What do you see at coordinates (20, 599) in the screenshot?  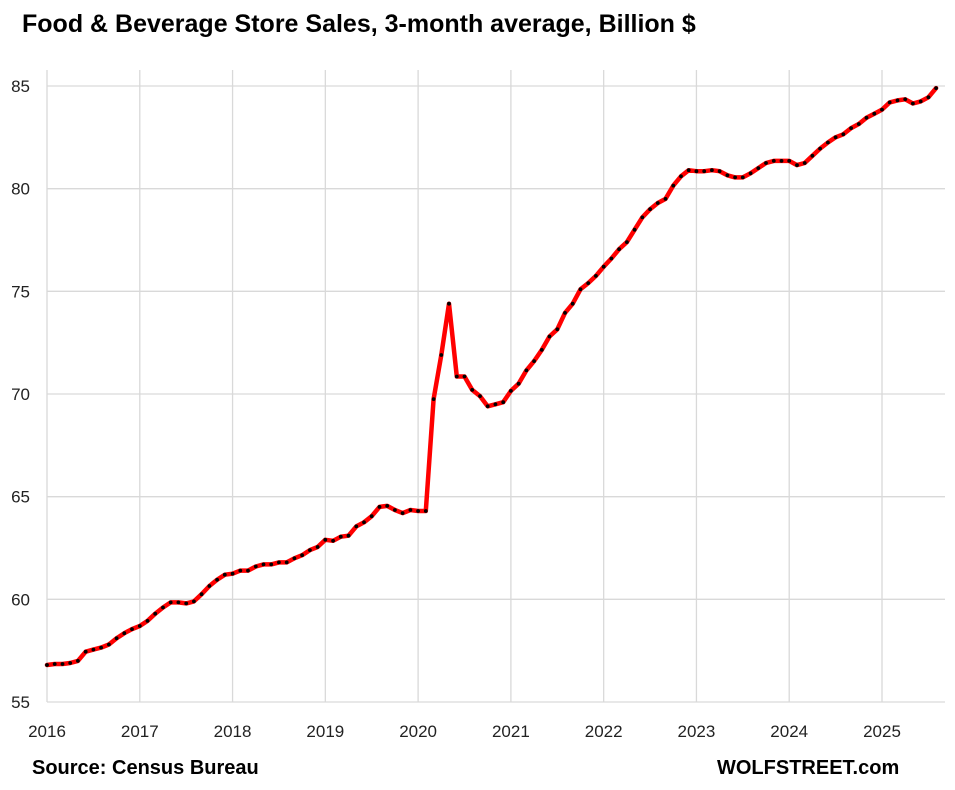 I see `y-tick-label: 60` at bounding box center [20, 599].